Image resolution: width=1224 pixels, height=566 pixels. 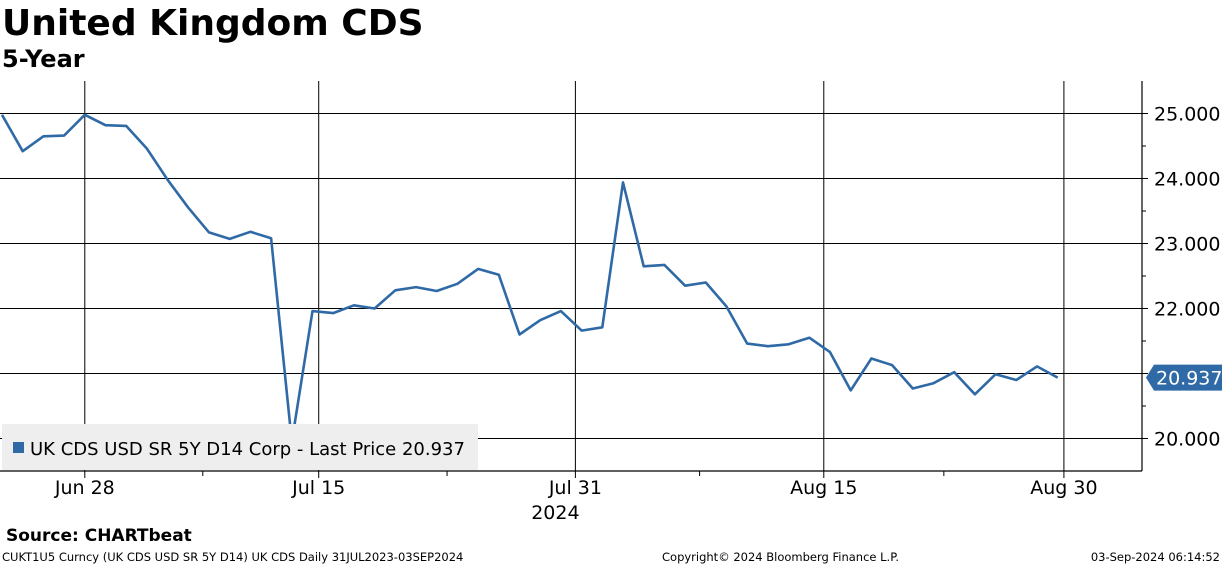 I want to click on copyright: Copyright© 2024 Bloomberg Finance L.P., so click(x=780, y=557).